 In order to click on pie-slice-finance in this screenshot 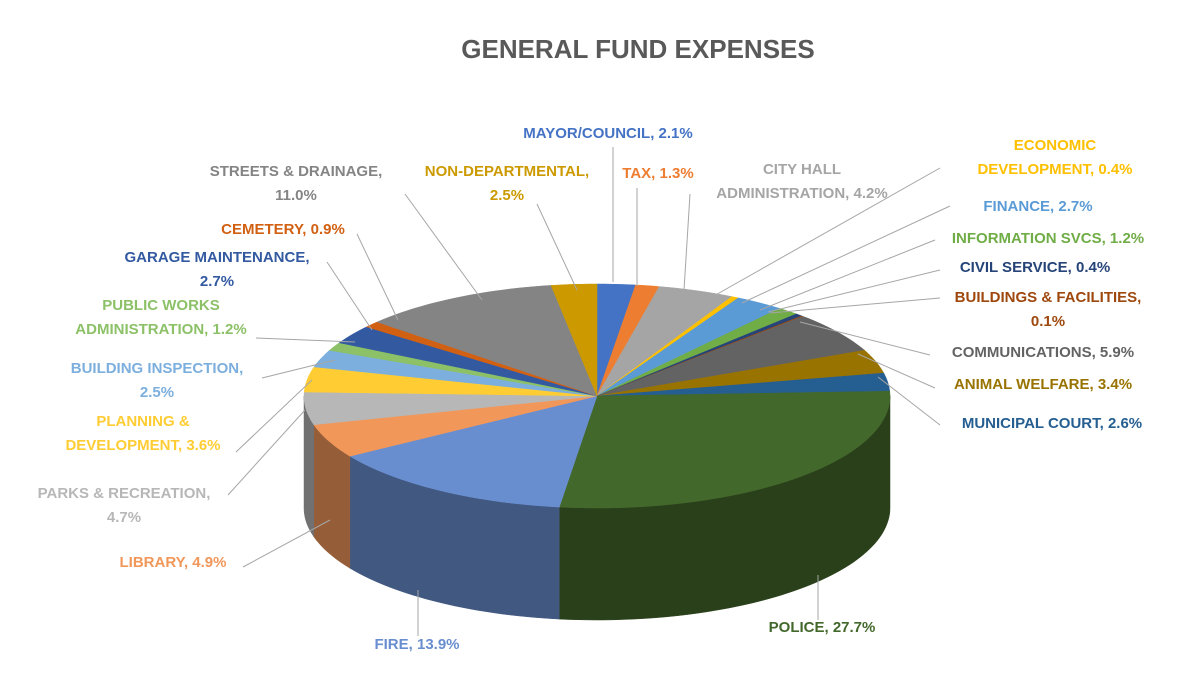, I will do `click(688, 347)`.